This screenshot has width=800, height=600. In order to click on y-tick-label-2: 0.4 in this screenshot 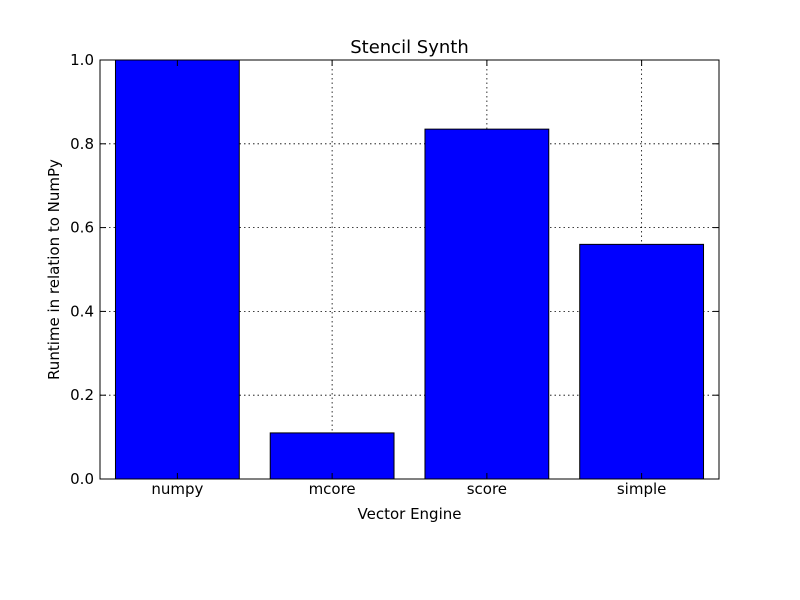, I will do `click(82, 311)`.